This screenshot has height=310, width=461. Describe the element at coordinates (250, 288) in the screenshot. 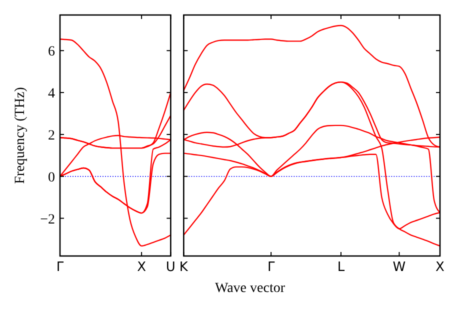

I see `x-axis-title: Wave vector` at that location.